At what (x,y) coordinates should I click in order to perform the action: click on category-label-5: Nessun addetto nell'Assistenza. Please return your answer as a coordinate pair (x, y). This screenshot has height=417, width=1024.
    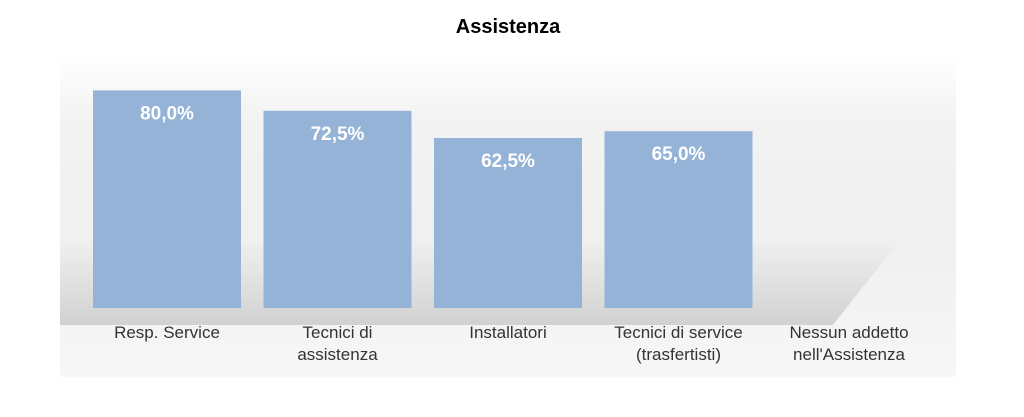
    Looking at the image, I should click on (848, 343).